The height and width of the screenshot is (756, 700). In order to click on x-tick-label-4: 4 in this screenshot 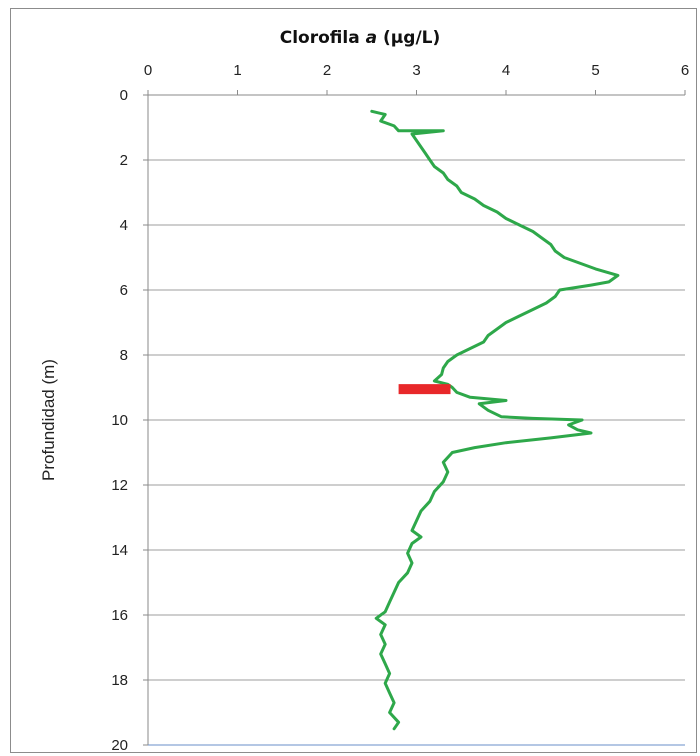, I will do `click(506, 70)`.